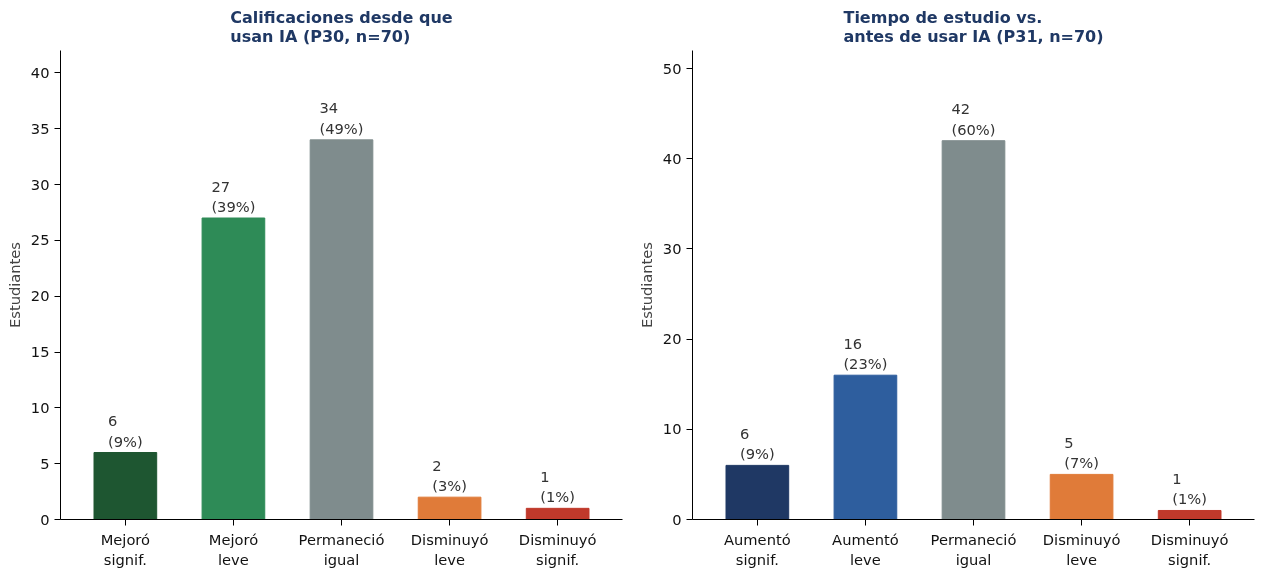  Describe the element at coordinates (45, 463) in the screenshot. I see `y-tick-label: 5` at that location.